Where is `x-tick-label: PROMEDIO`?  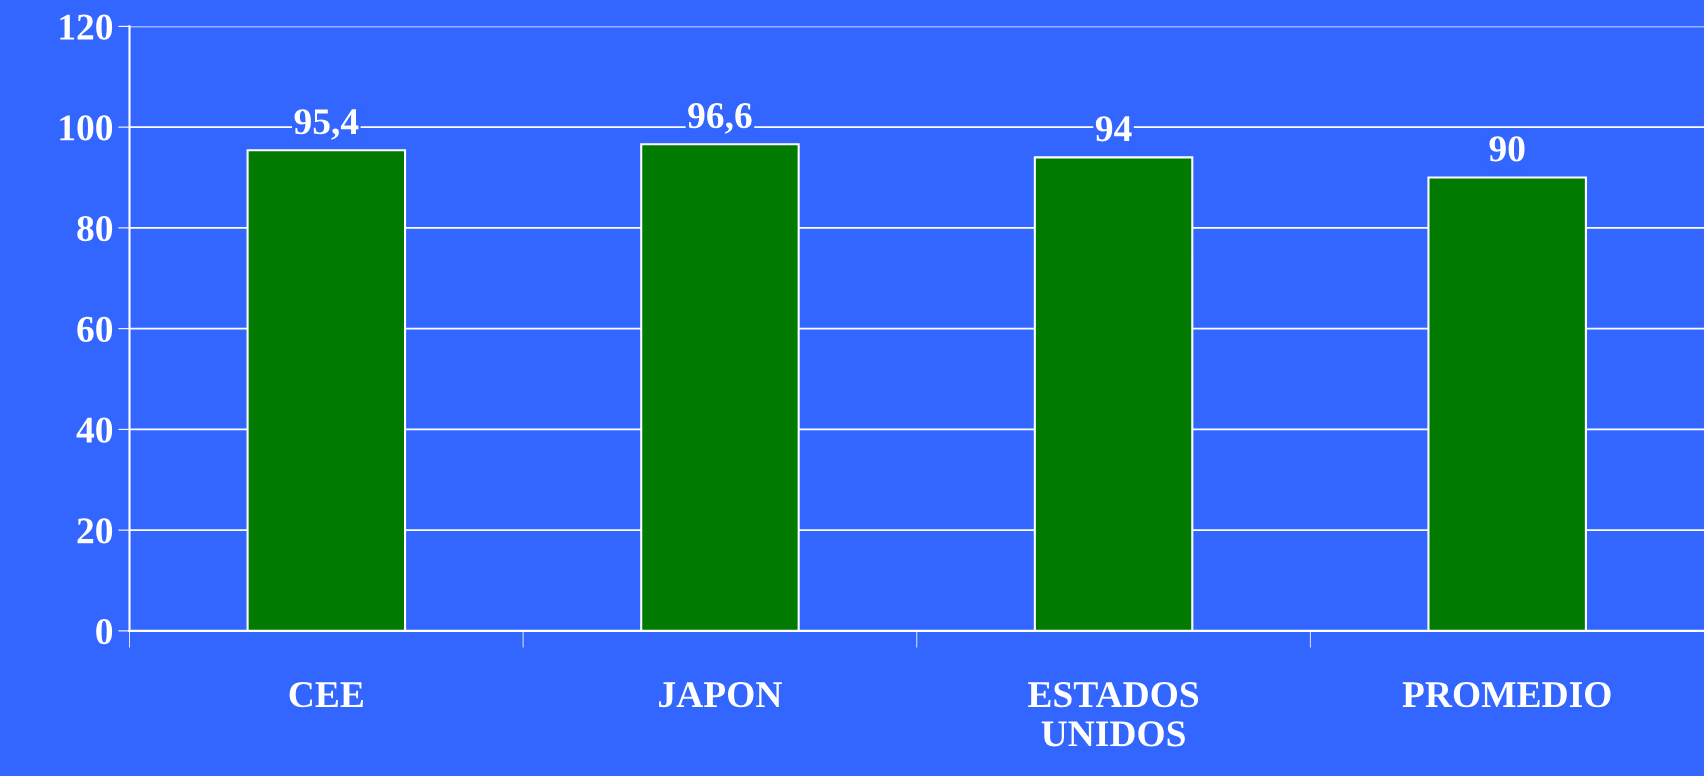 x-tick-label: PROMEDIO is located at coordinates (1506, 695).